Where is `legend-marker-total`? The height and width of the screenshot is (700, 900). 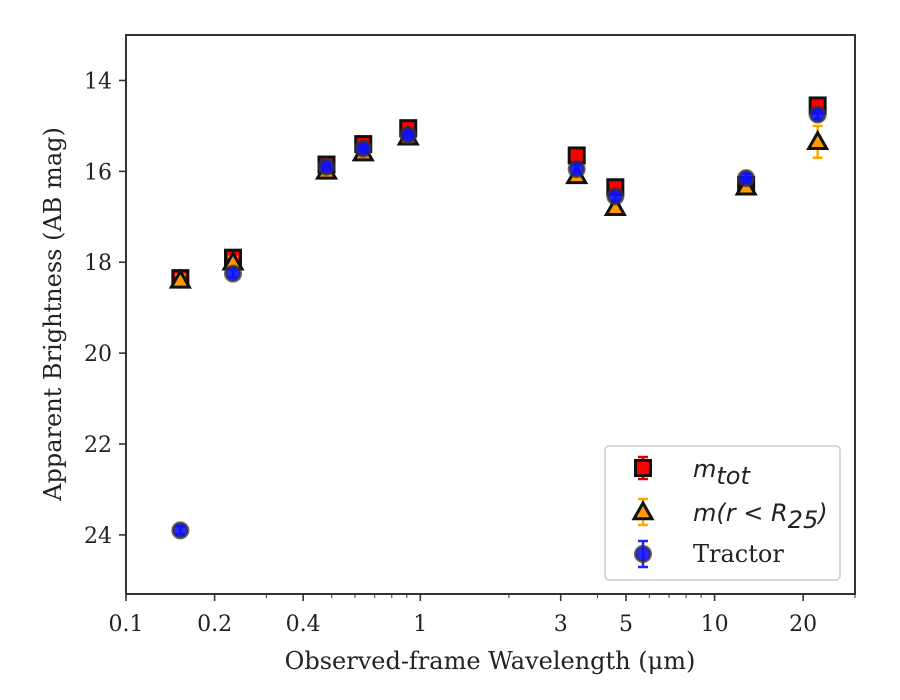 legend-marker-total is located at coordinates (643, 468).